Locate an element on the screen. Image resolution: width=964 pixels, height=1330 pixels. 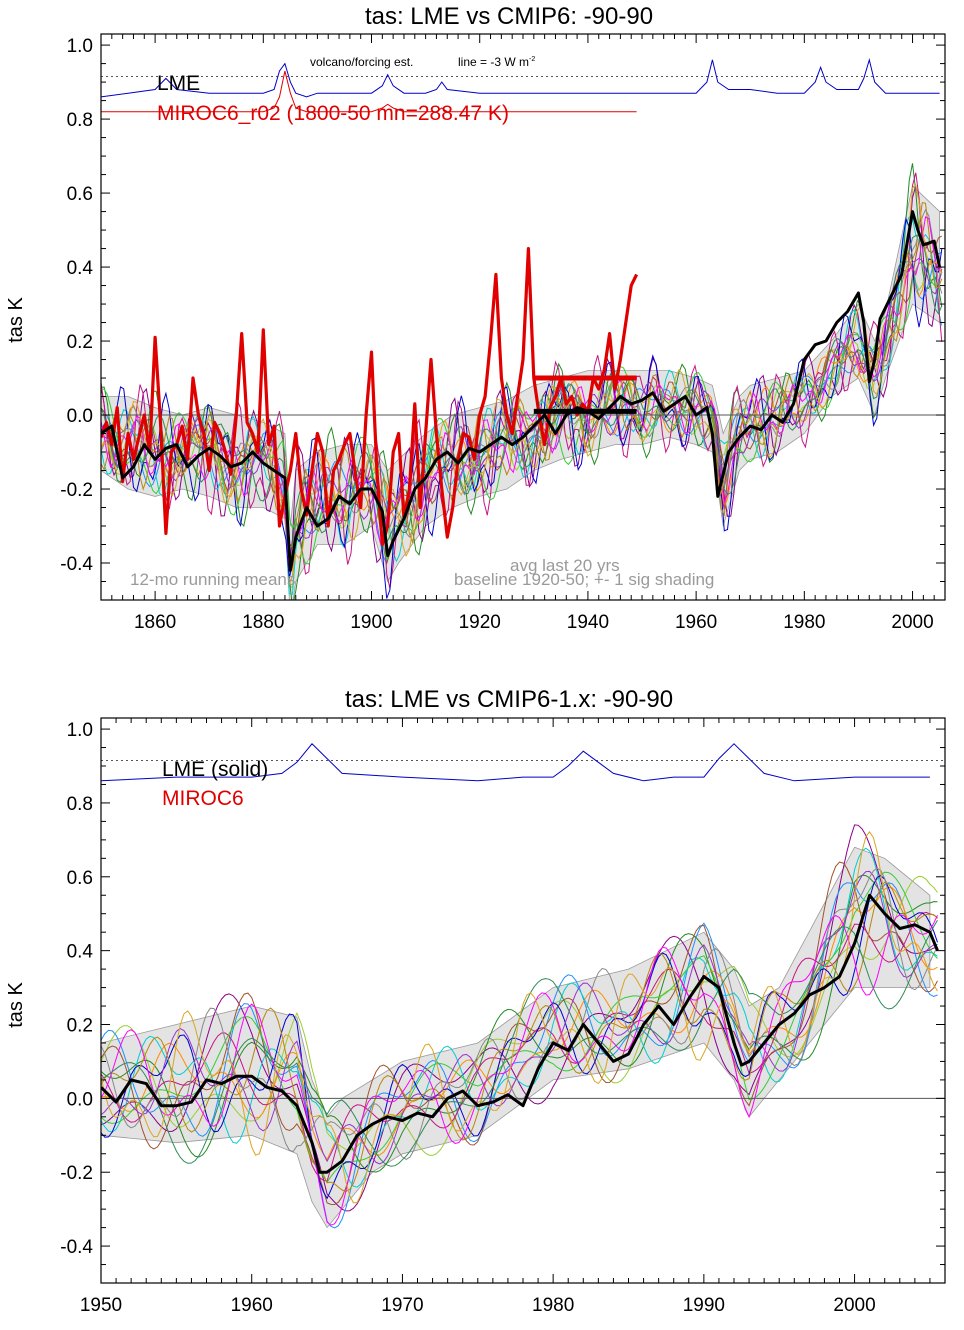
line-ref-superscript: -2 is located at coordinates (532, 59).